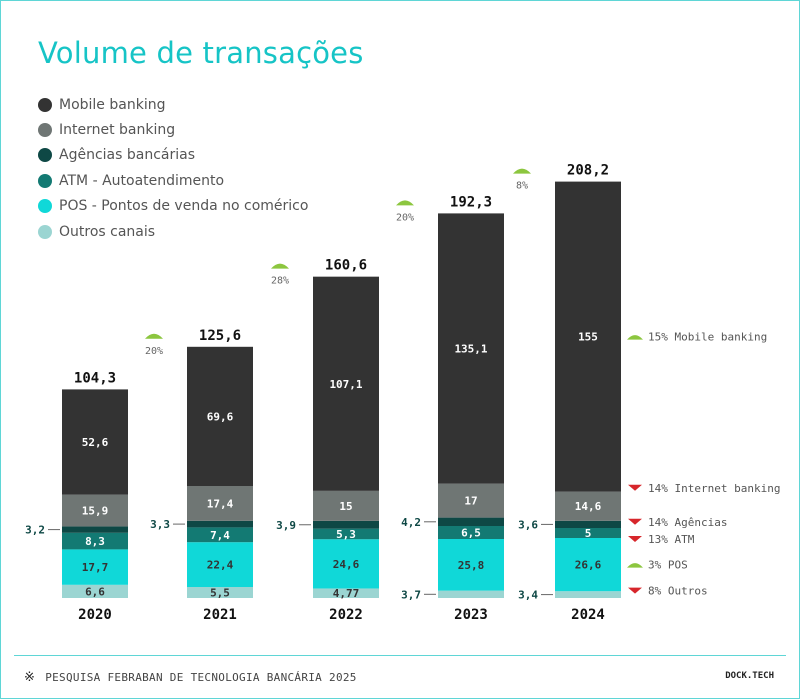  I want to click on data-label: 107,1, so click(345, 384).